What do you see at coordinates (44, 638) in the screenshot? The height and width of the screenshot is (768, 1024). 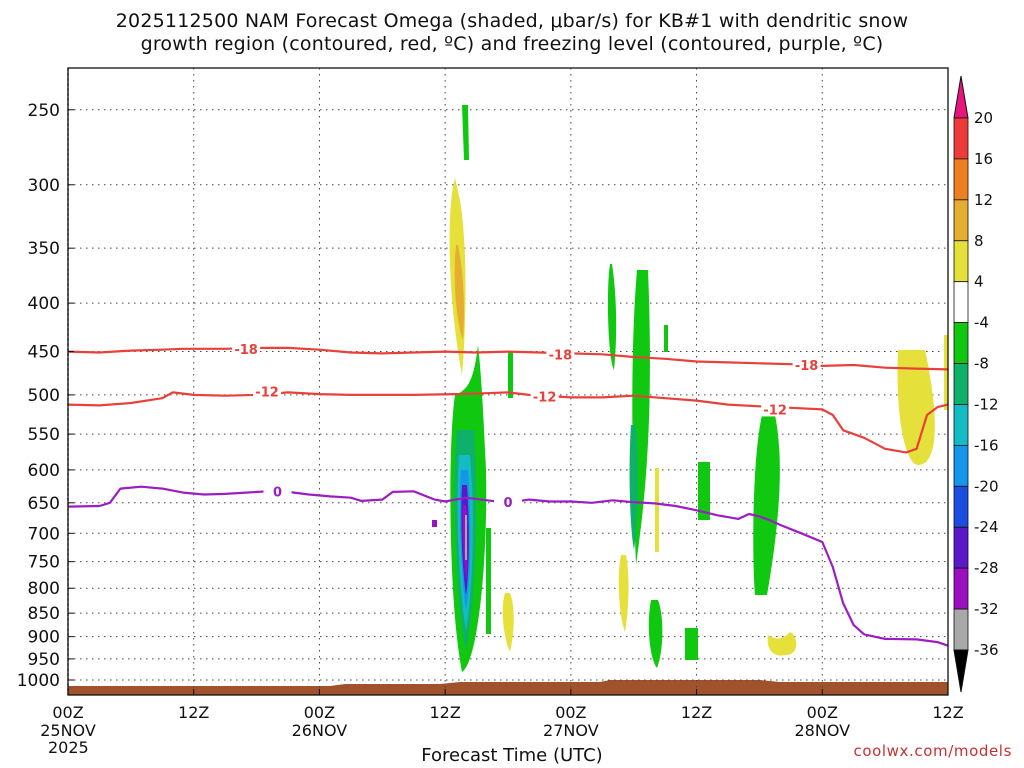 I see `y-tick-label-900: 900` at bounding box center [44, 638].